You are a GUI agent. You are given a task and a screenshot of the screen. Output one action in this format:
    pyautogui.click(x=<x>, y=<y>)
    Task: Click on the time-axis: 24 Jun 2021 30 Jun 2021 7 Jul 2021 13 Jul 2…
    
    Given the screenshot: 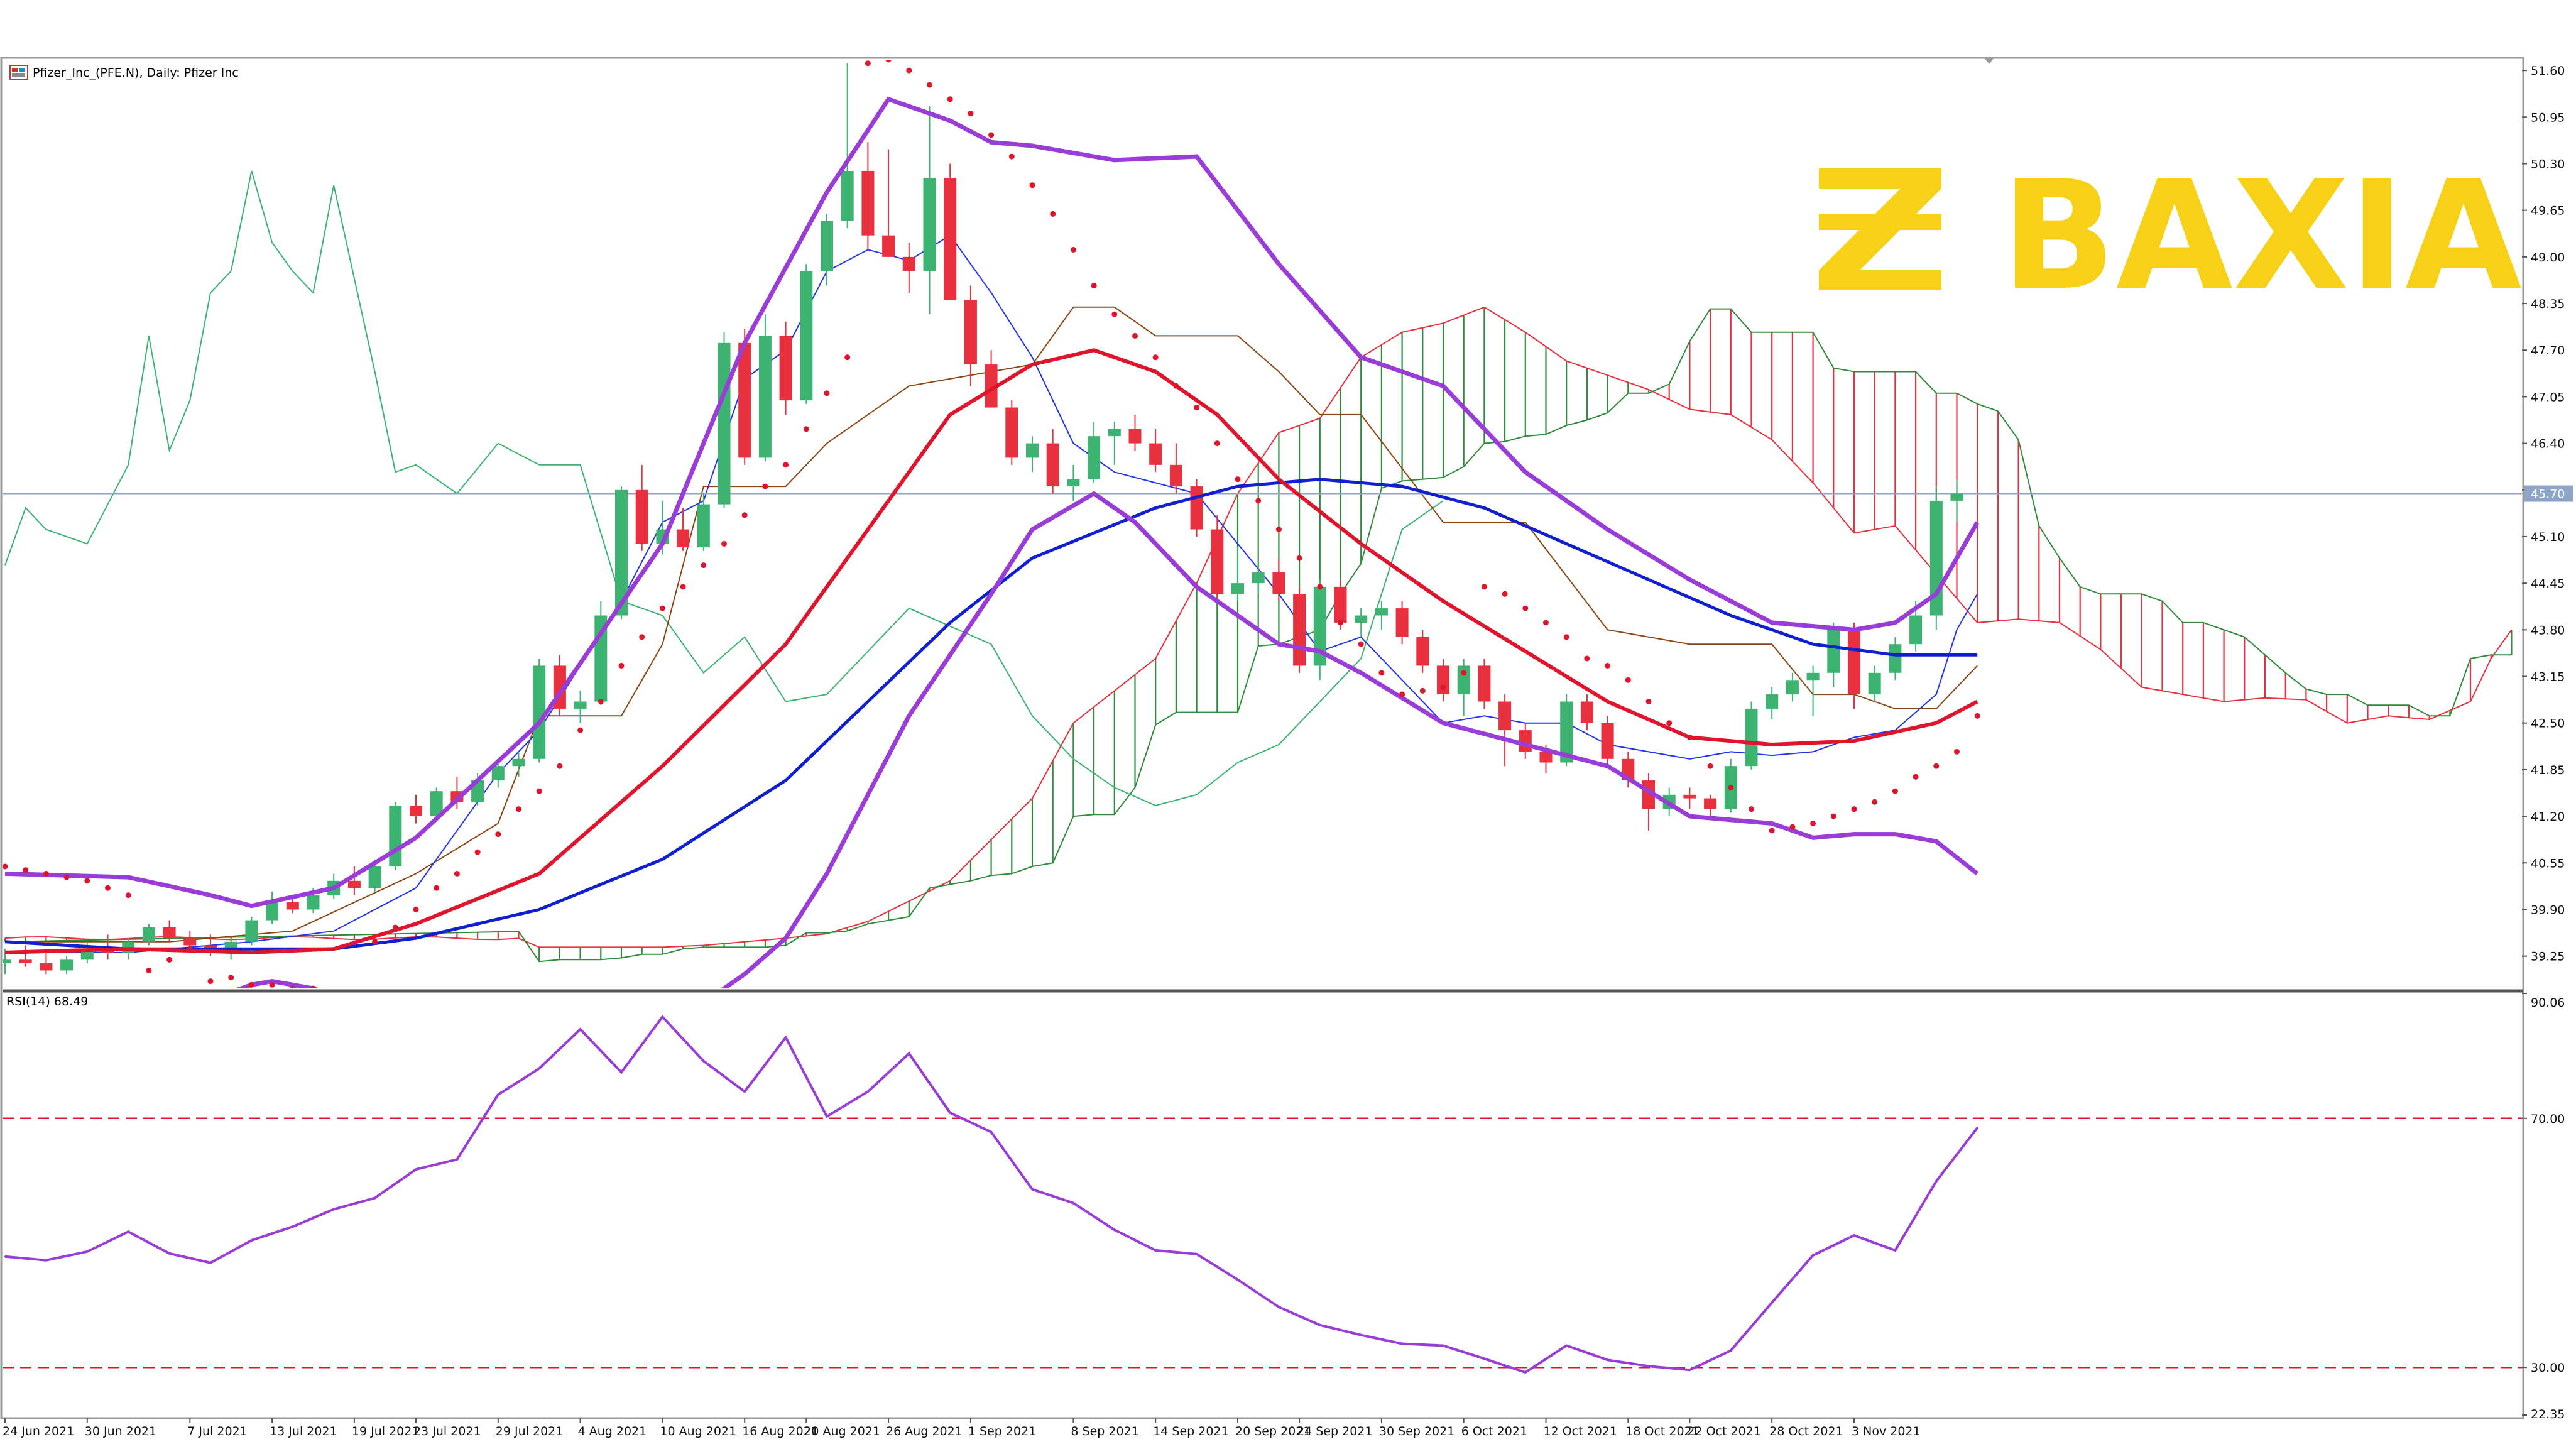 What is the action you would take?
    pyautogui.click(x=962, y=1428)
    